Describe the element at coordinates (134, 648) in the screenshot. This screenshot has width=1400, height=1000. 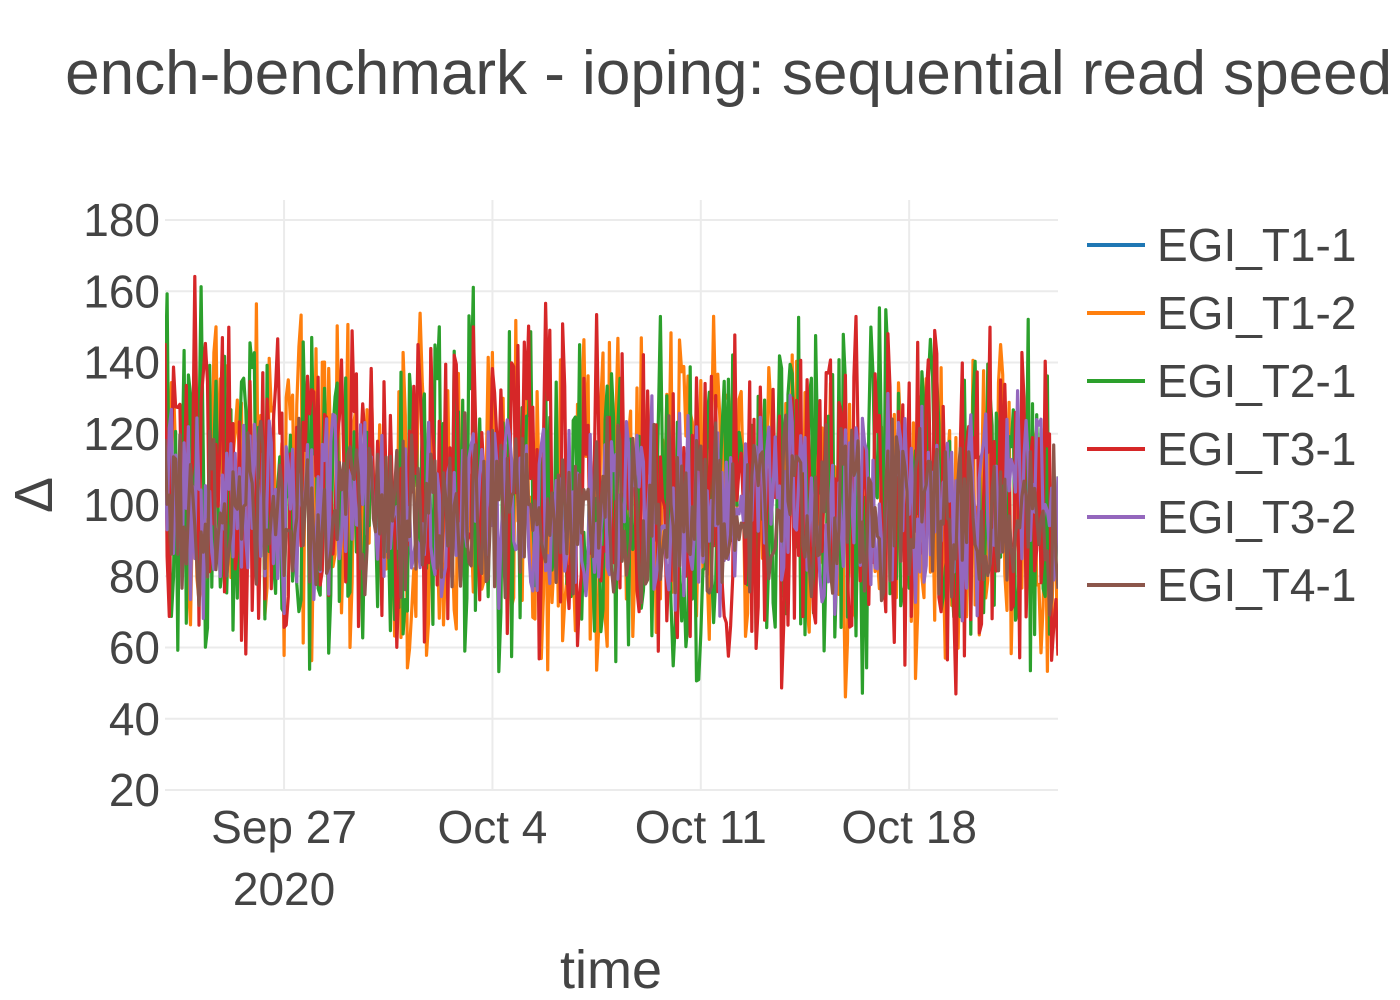
I see `y-tick-label: 60` at that location.